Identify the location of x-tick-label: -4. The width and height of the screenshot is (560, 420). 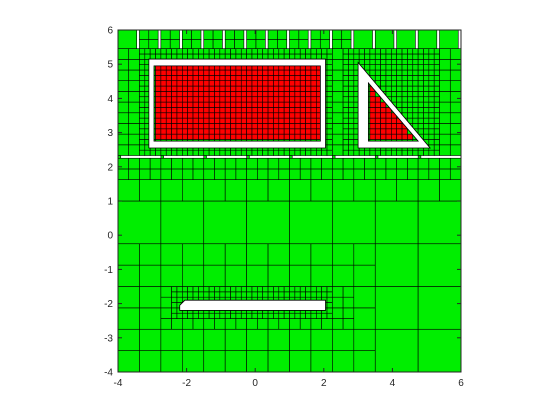
(118, 383).